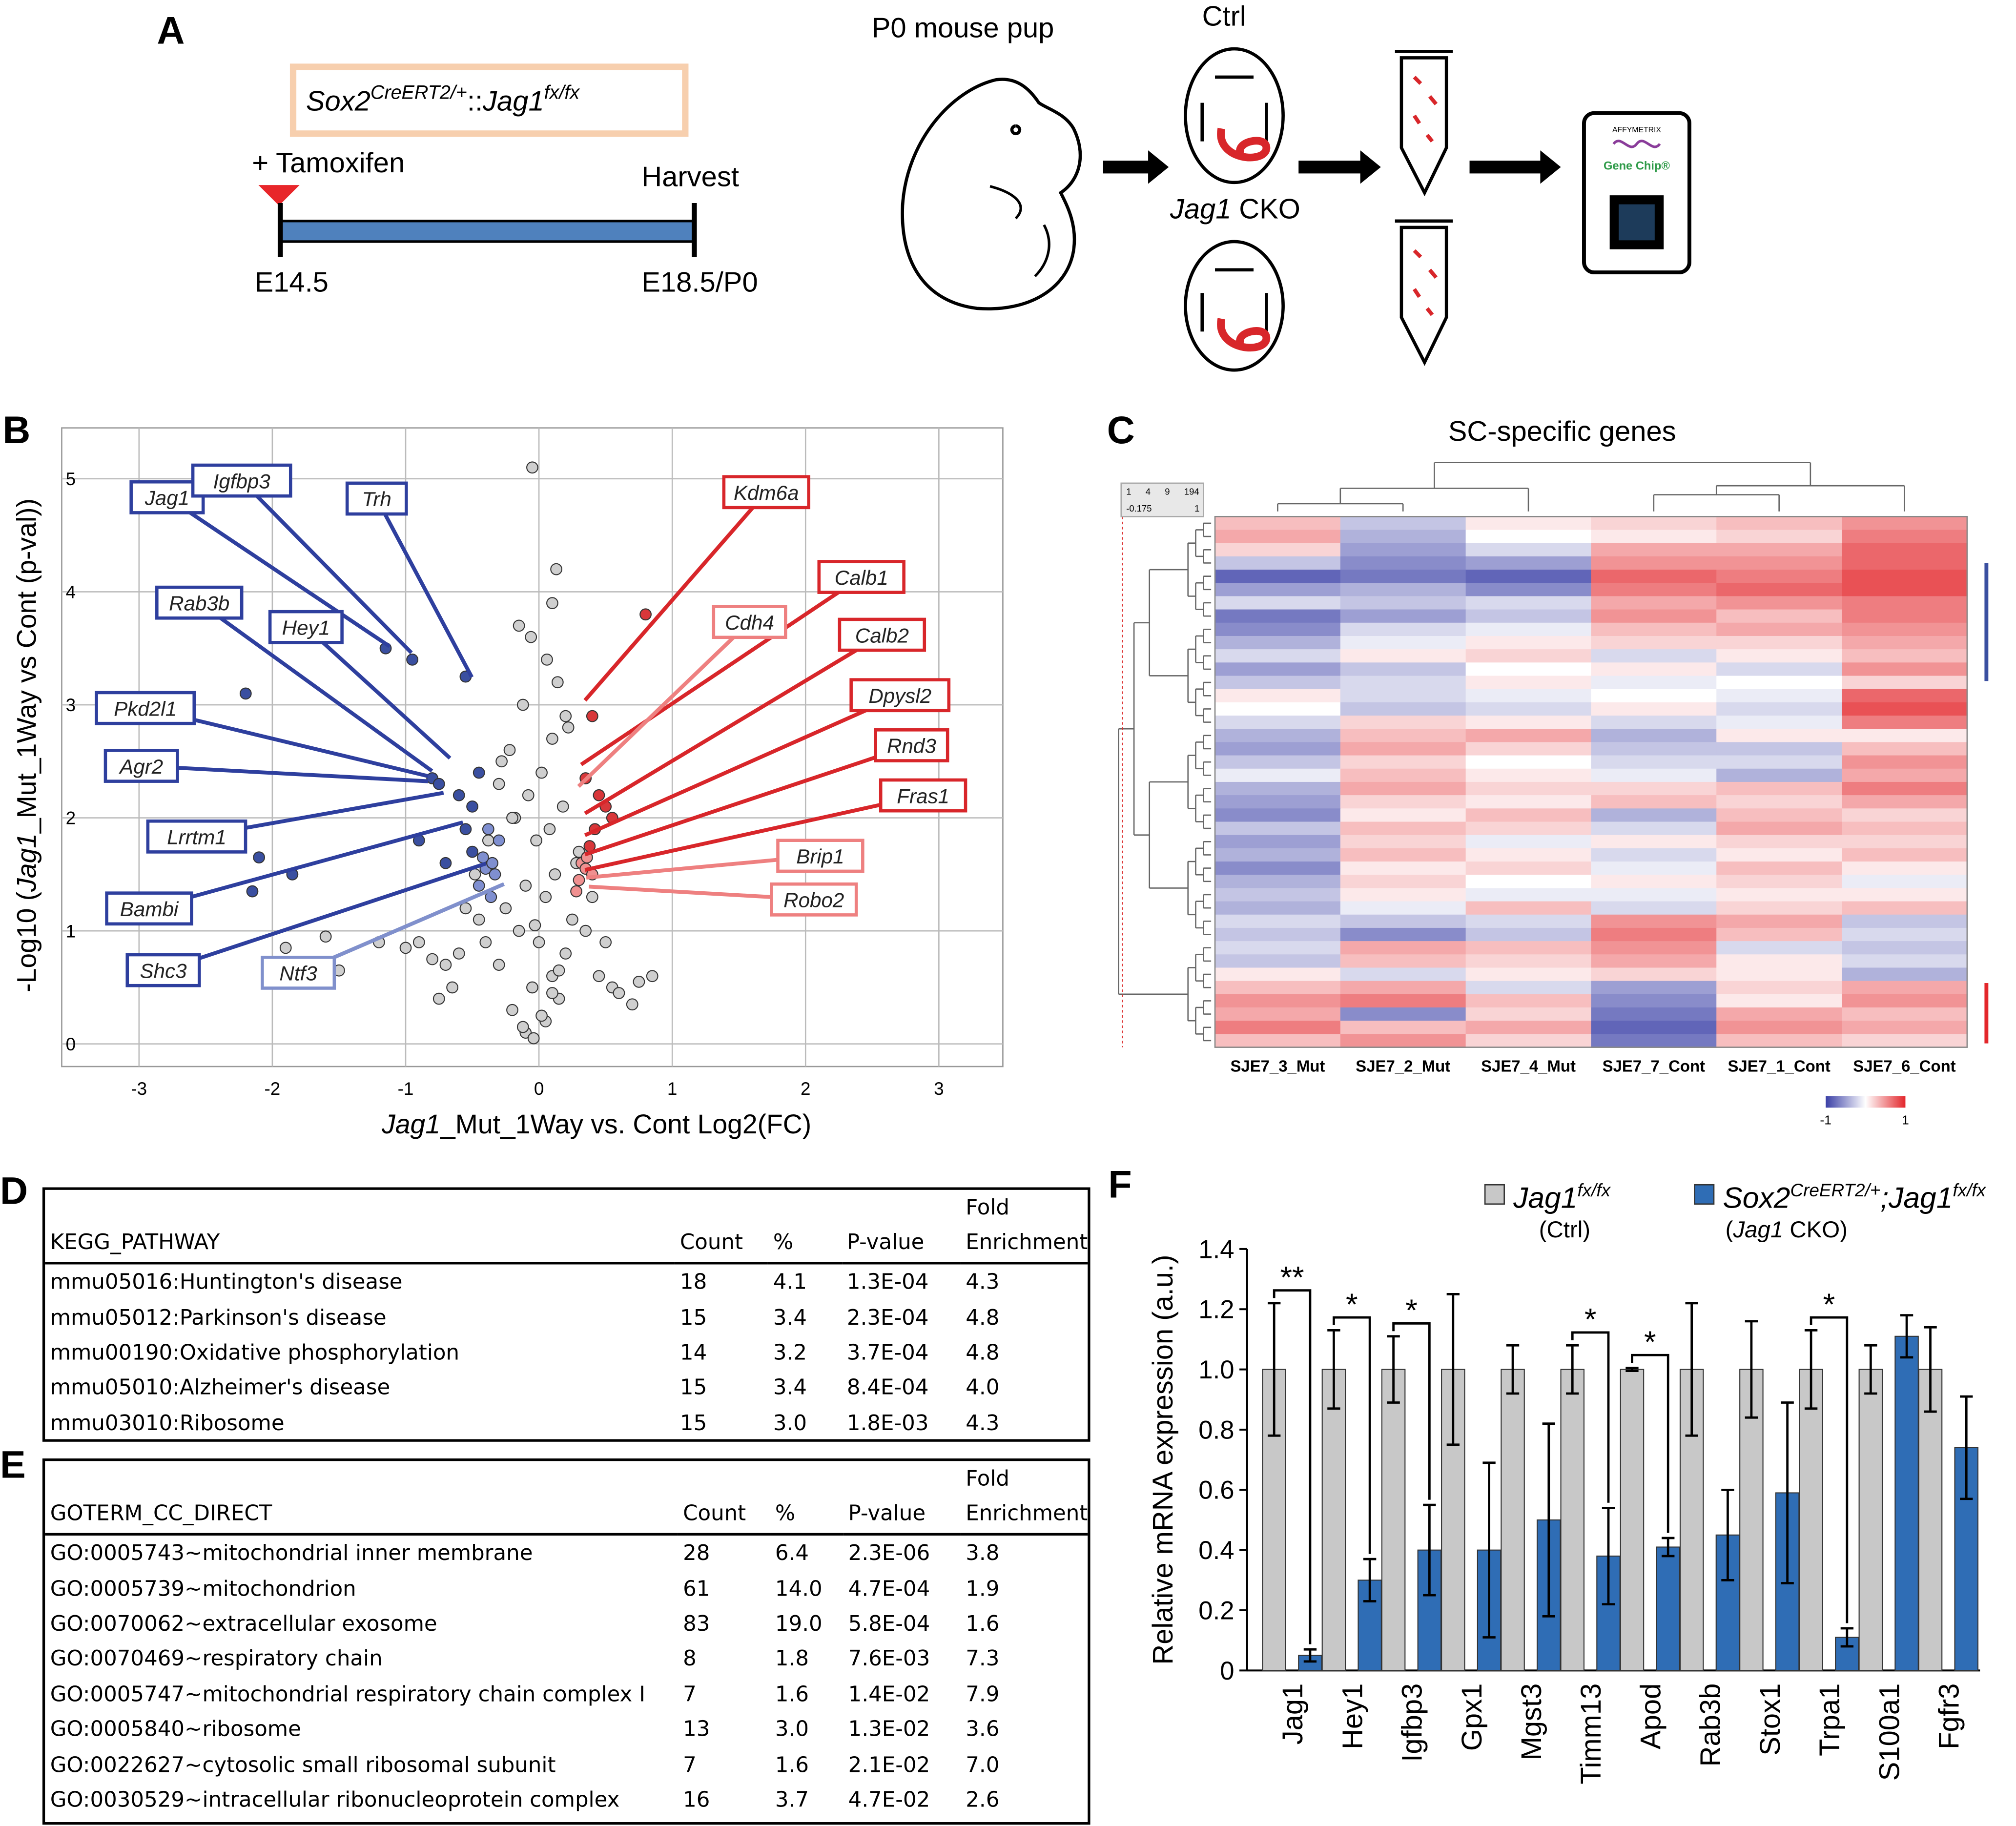  I want to click on table-cell: 61, so click(696, 1588).